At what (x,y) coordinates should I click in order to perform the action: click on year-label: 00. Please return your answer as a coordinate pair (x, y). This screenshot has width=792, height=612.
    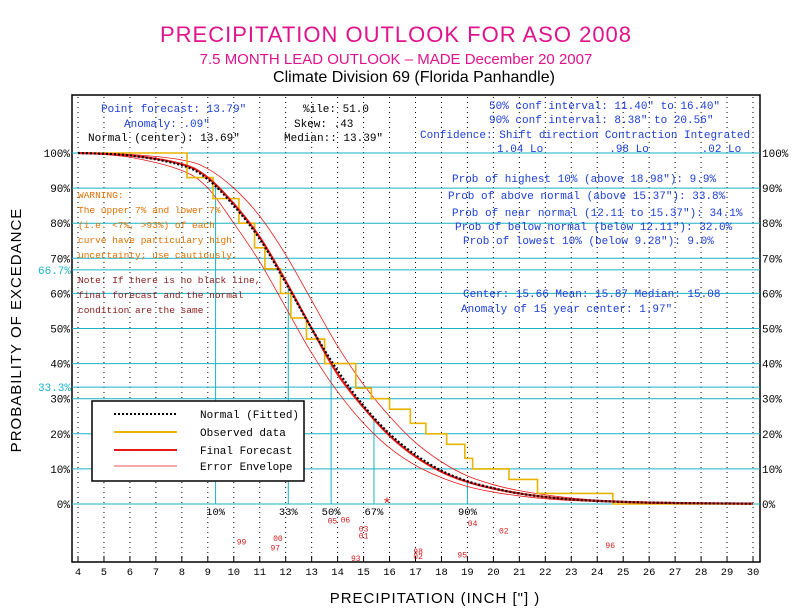
    Looking at the image, I should click on (278, 539).